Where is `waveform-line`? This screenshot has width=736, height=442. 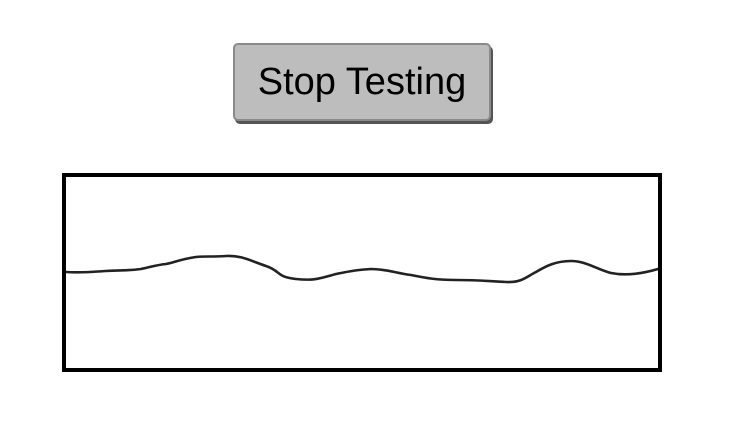 waveform-line is located at coordinates (362, 269).